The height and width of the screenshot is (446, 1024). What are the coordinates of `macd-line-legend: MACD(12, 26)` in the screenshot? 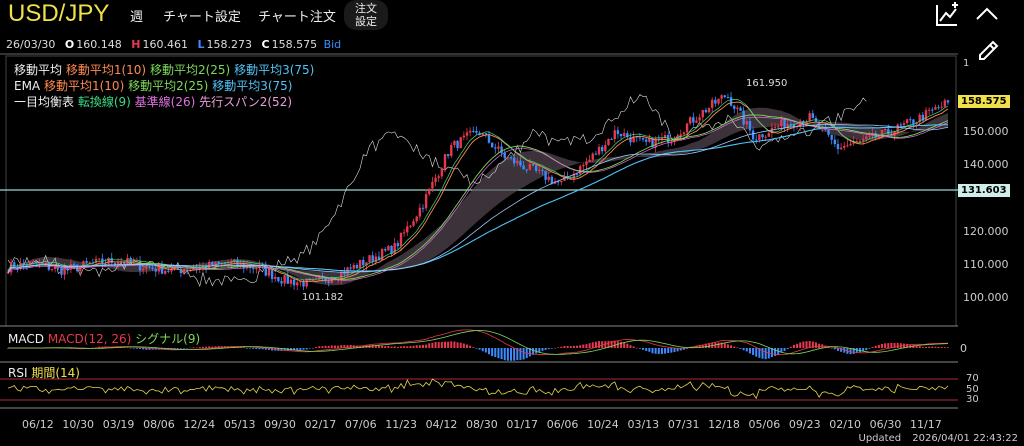 It's located at (89, 339).